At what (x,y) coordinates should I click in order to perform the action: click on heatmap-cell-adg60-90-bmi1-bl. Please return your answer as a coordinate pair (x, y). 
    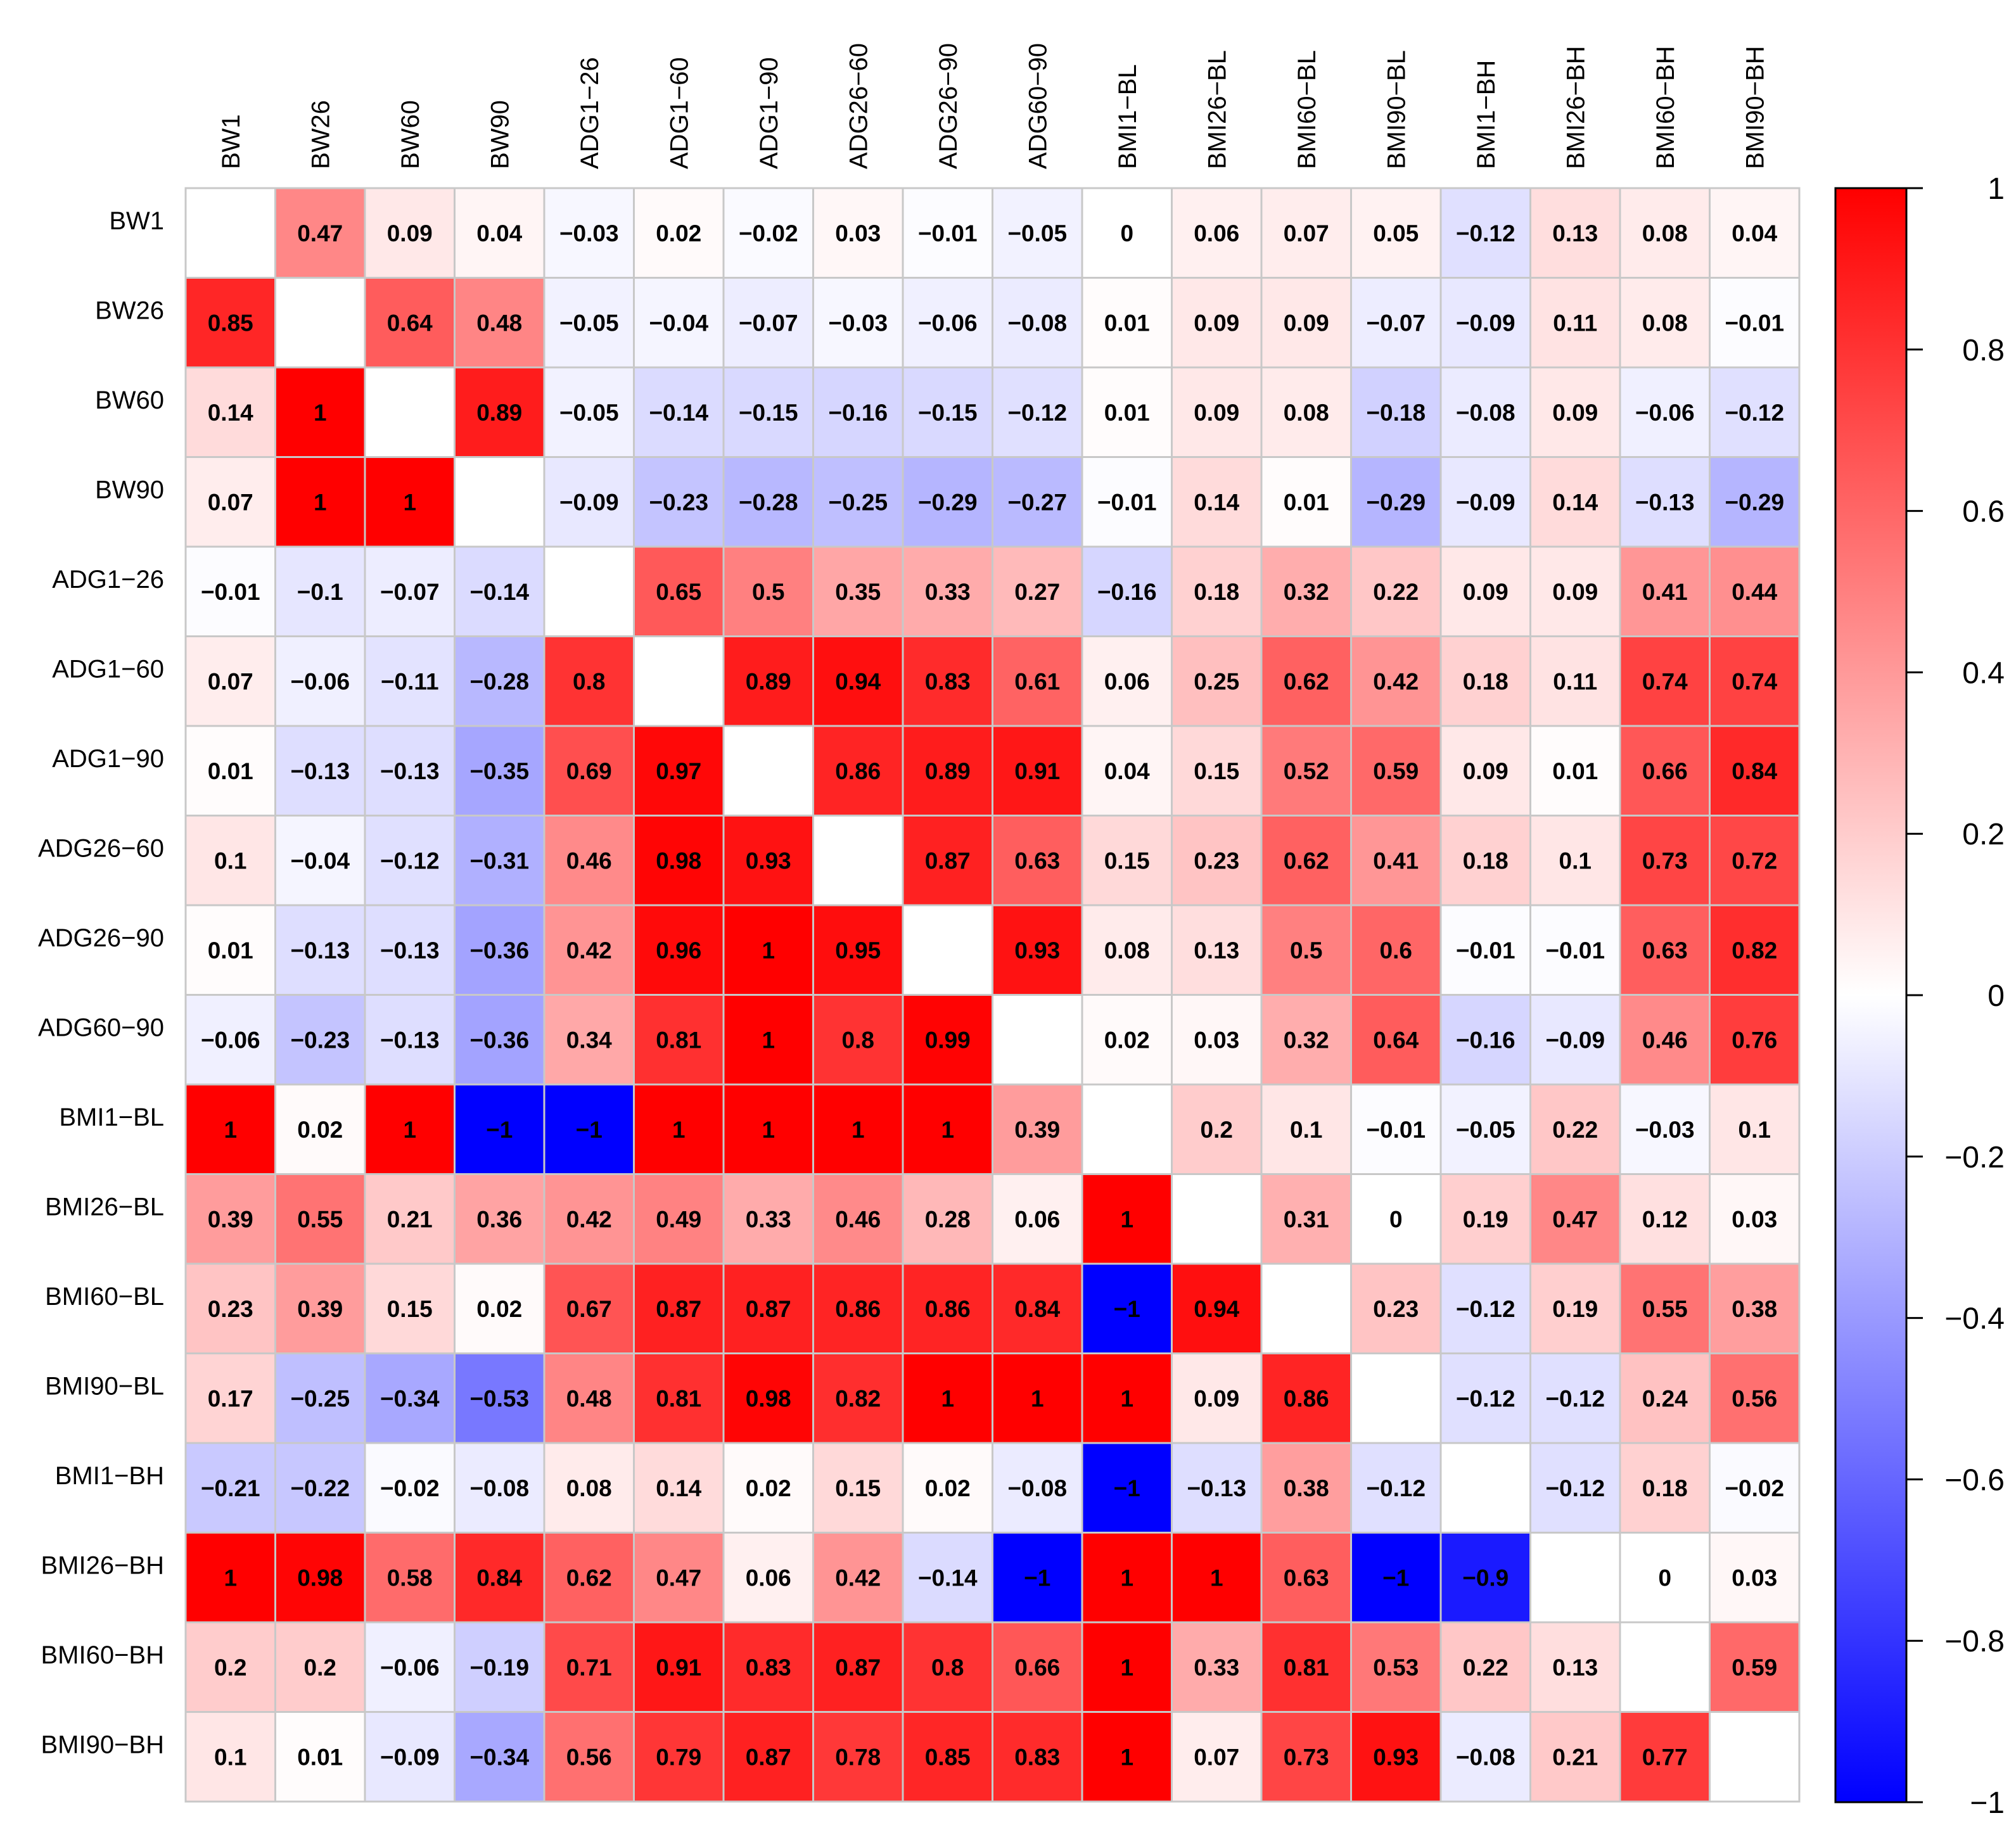
    Looking at the image, I should click on (1127, 1040).